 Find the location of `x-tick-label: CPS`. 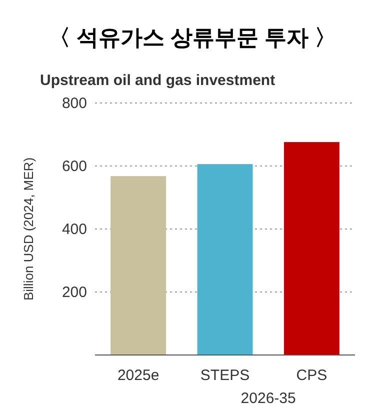

x-tick-label: CPS is located at coordinates (312, 375).